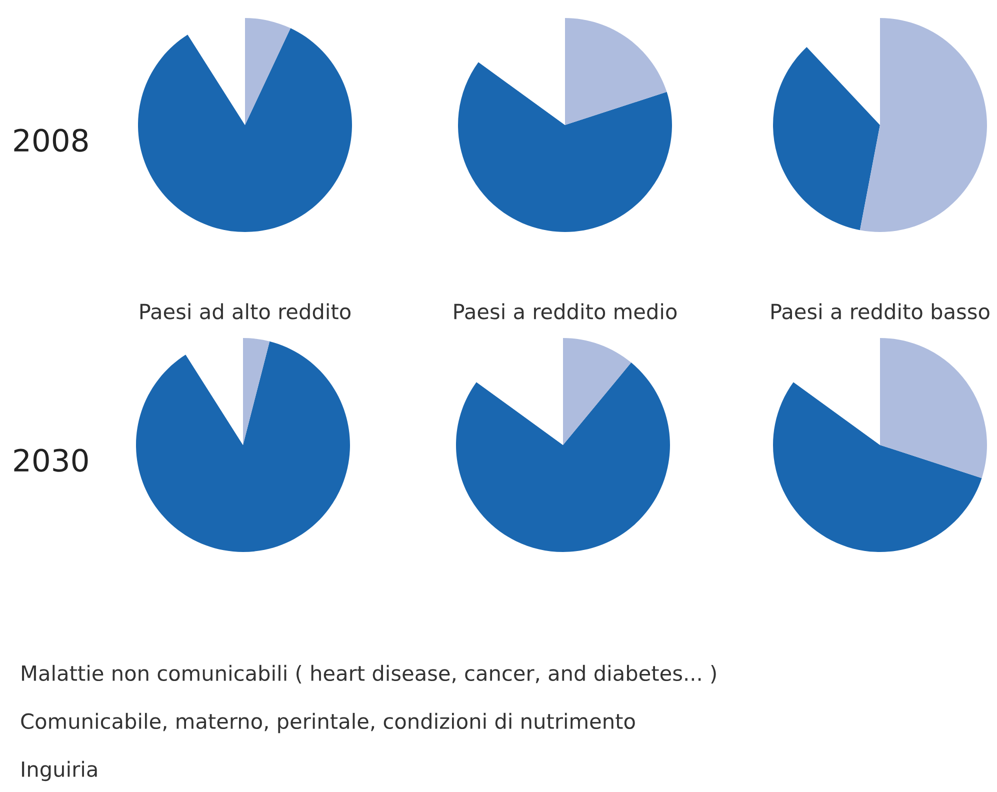 Image resolution: width=997 pixels, height=792 pixels. Describe the element at coordinates (51, 460) in the screenshot. I see `text: 2030` at that location.